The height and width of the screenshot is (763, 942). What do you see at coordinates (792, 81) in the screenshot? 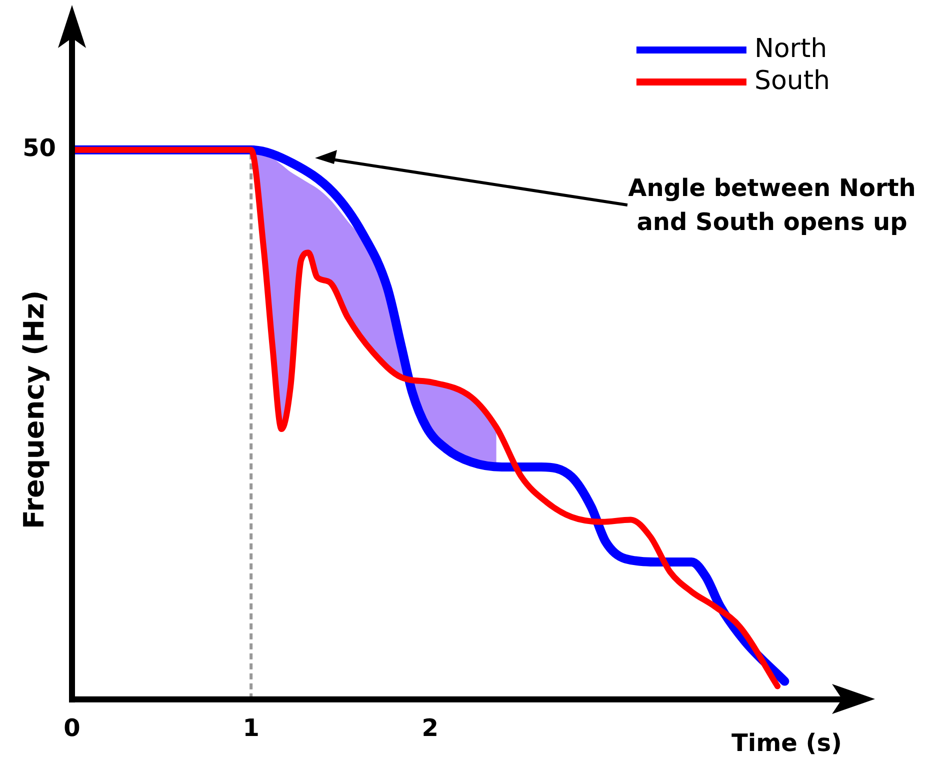
I see `legend-label: South` at bounding box center [792, 81].